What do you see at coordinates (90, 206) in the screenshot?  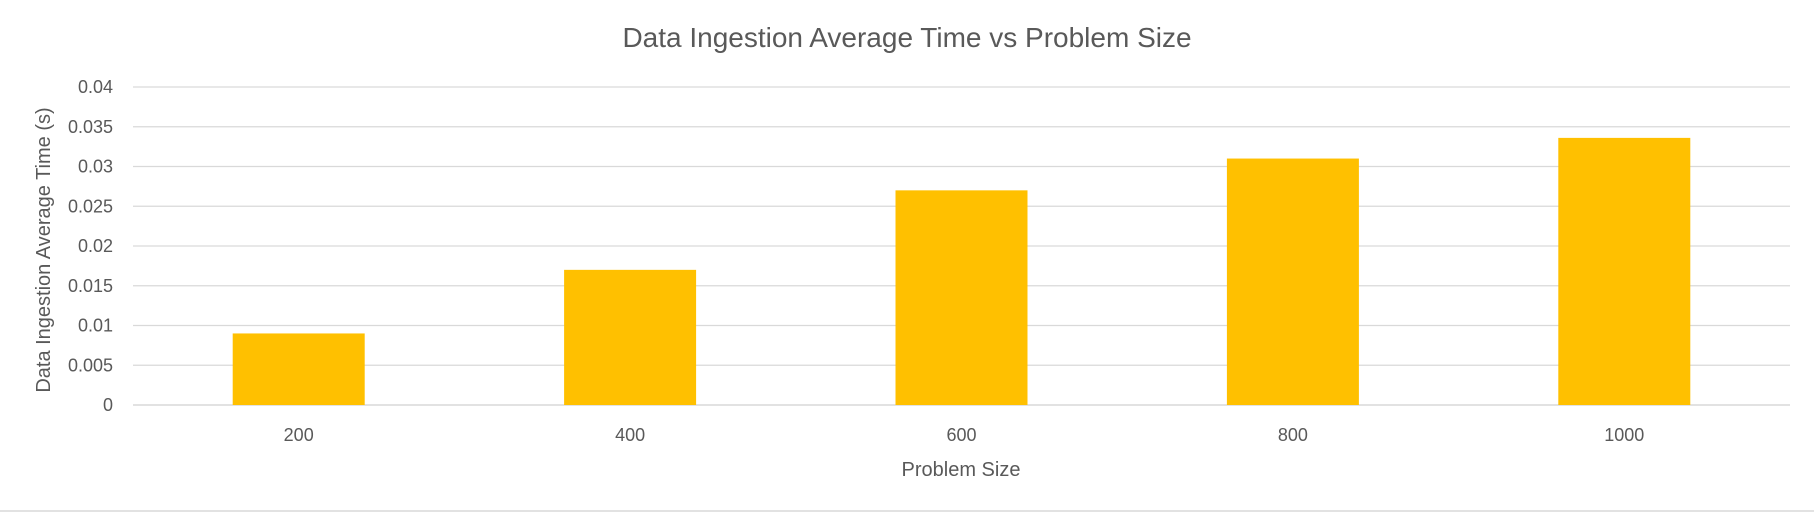 I see `y-tick-label: 0.025` at bounding box center [90, 206].